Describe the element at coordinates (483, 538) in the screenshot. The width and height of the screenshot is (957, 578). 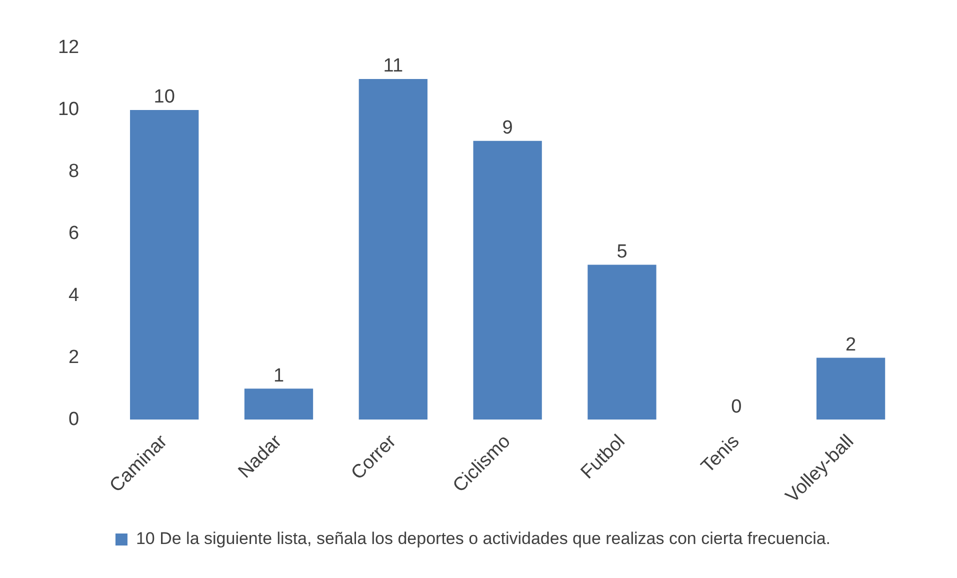
I see `legend-label: 10 De la siguiente lista, señala los deportes o actividades que realizas con cierta frecuencia.` at that location.